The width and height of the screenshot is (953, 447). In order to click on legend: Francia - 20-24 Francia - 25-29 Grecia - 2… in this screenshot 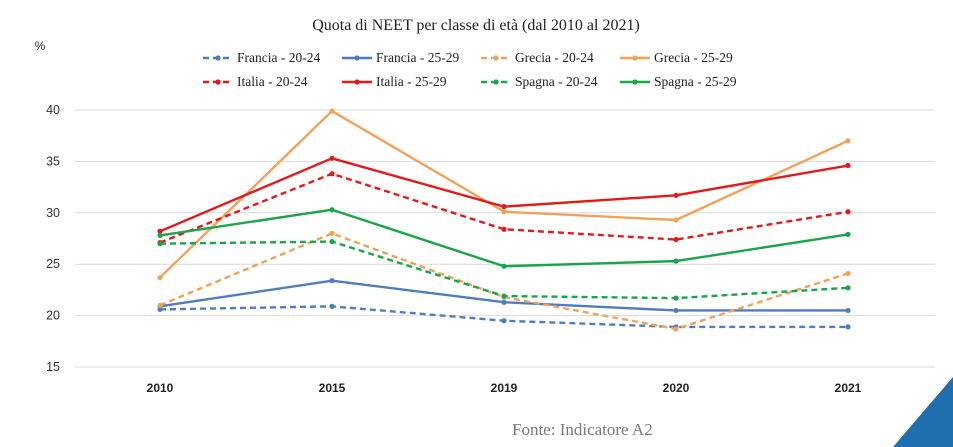, I will do `click(470, 69)`.